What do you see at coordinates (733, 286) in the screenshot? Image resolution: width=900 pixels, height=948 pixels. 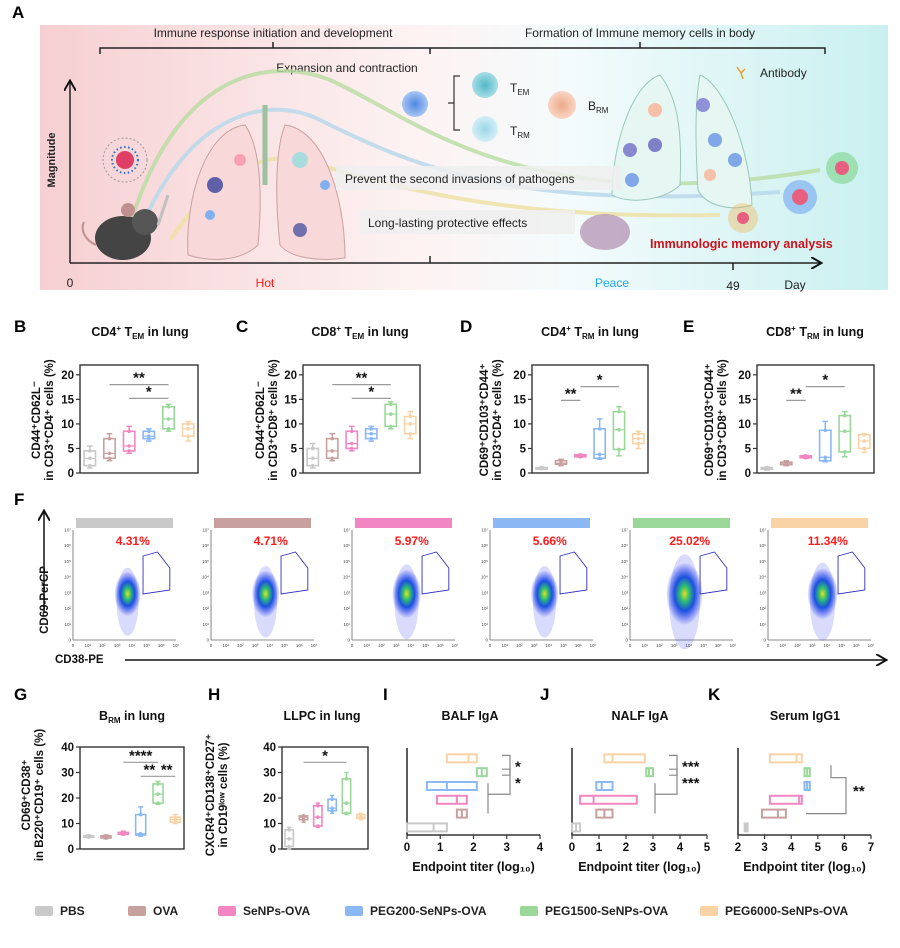 I see `day-49-label: 49` at bounding box center [733, 286].